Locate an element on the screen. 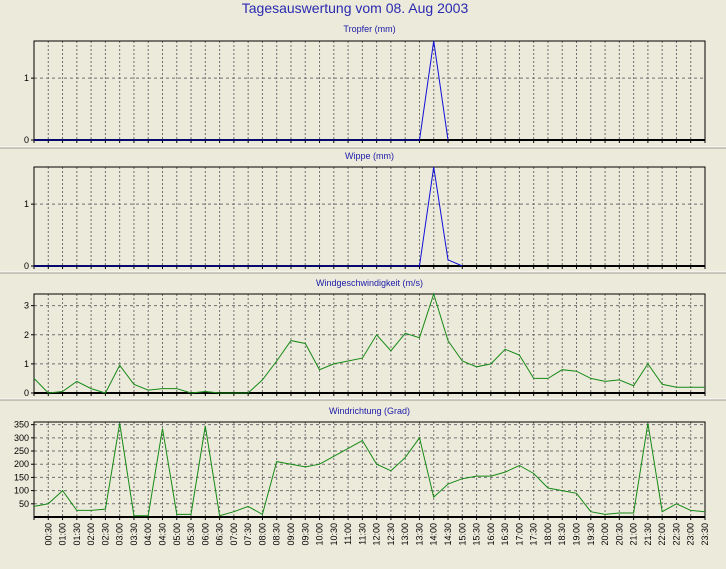 Image resolution: width=726 pixels, height=569 pixels. y-tick-label: 200 is located at coordinates (21, 464).